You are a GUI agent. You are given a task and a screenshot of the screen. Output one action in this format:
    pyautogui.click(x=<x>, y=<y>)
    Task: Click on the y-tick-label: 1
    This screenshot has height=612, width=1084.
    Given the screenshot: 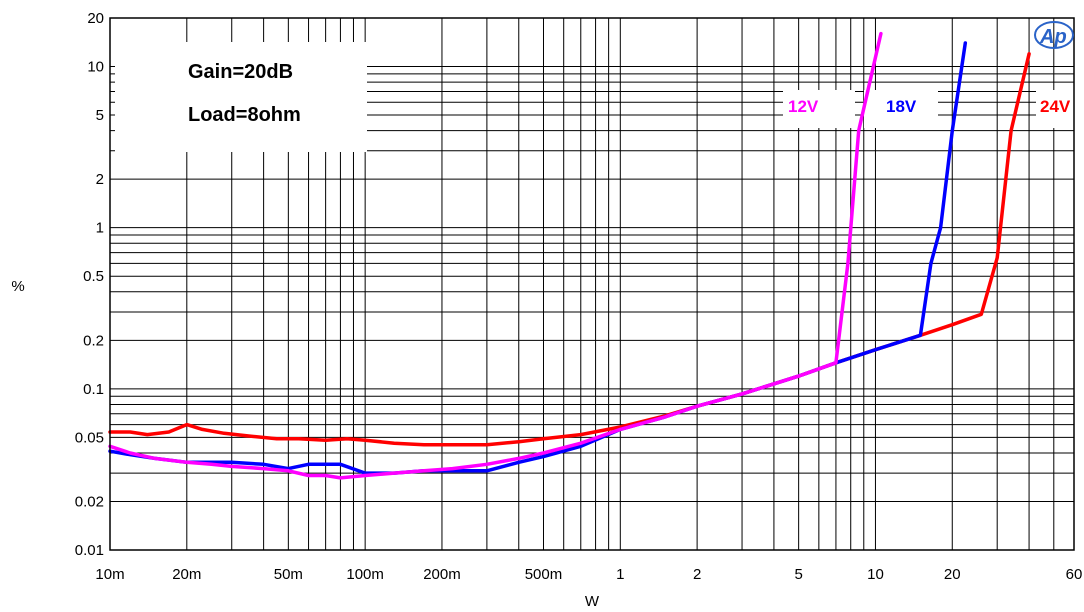 What is the action you would take?
    pyautogui.click(x=100, y=228)
    